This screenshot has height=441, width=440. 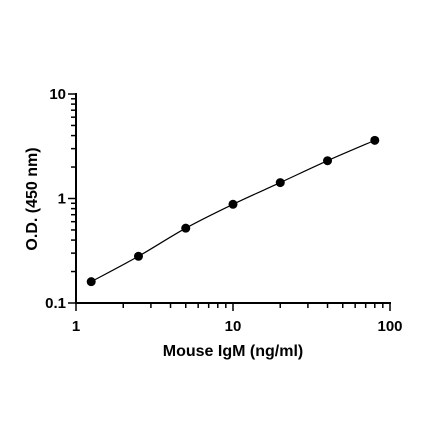 What do you see at coordinates (76, 326) in the screenshot?
I see `x-tick-label: 1` at bounding box center [76, 326].